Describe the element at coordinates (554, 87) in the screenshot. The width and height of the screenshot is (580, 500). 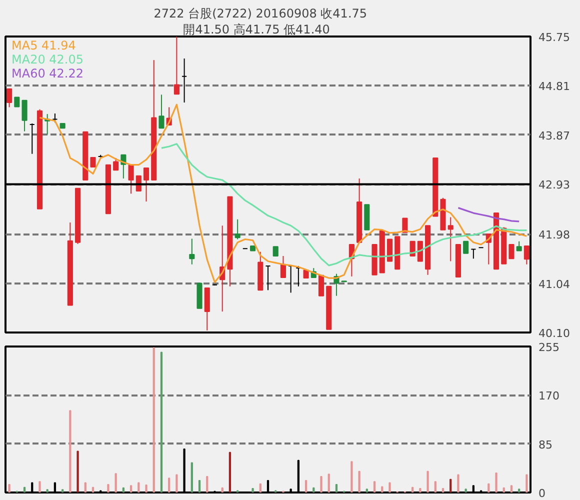
I see `y-tick-label: 44.81` at that location.